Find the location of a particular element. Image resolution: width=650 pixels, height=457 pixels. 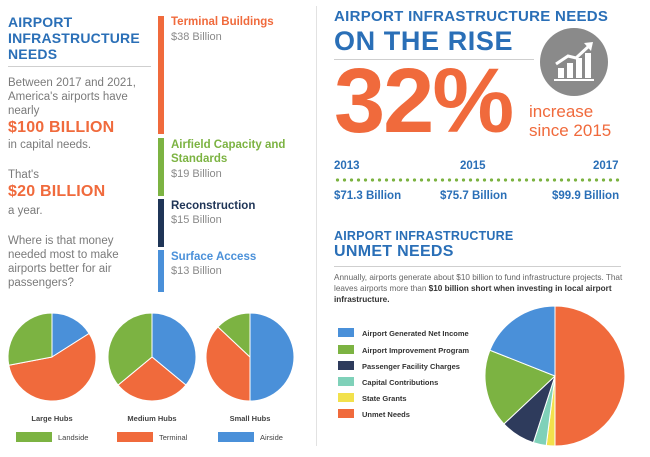

legend-label-terminal: Terminal is located at coordinates (173, 437).